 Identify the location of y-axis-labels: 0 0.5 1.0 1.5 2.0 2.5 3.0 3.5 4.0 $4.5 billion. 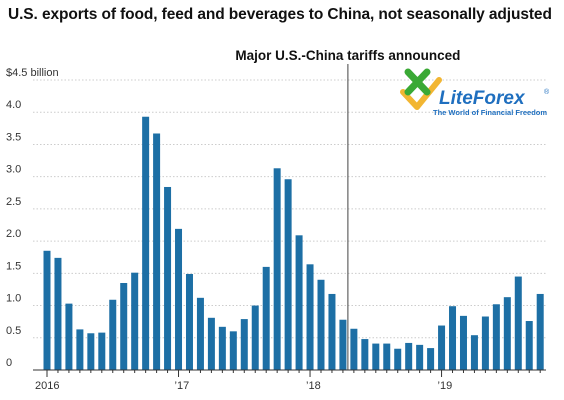
(32, 218).